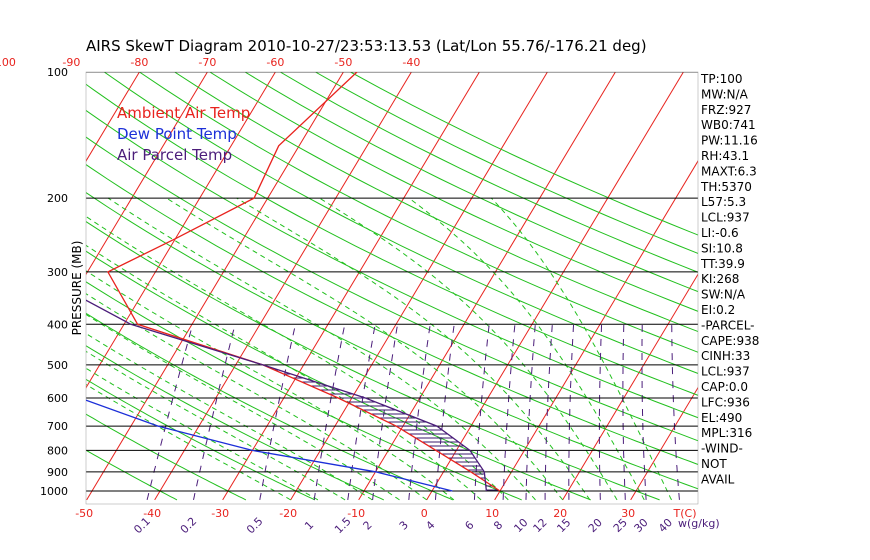  Describe the element at coordinates (275, 62) in the screenshot. I see `top-temp-tick-label: -60` at that location.